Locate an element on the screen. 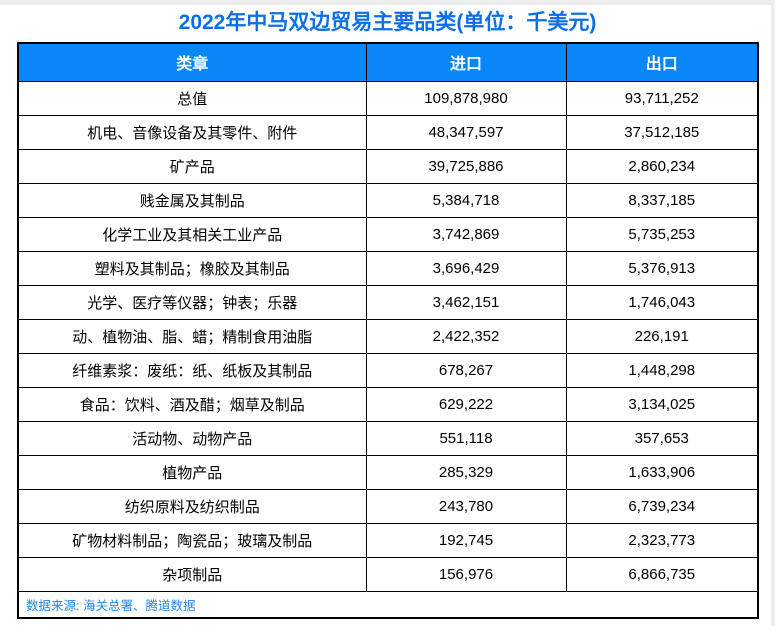 This screenshot has height=626, width=775. category-cell: 贱金属及其制品 is located at coordinates (192, 200).